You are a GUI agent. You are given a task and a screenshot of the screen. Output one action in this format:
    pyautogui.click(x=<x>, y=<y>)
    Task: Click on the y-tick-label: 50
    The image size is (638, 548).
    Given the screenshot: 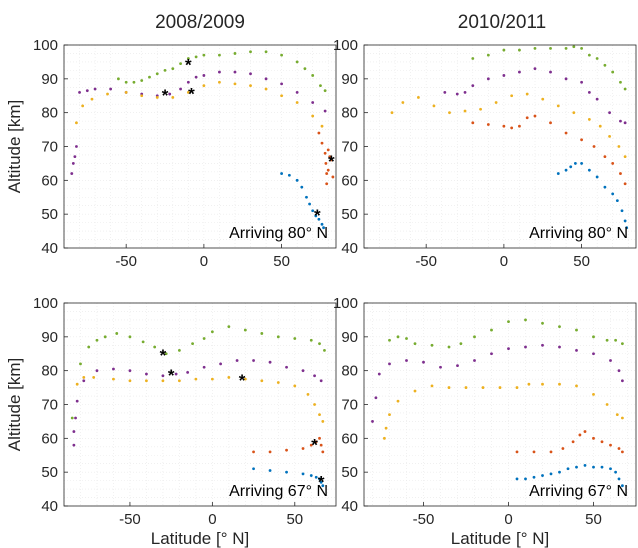 What is the action you would take?
    pyautogui.click(x=349, y=214)
    